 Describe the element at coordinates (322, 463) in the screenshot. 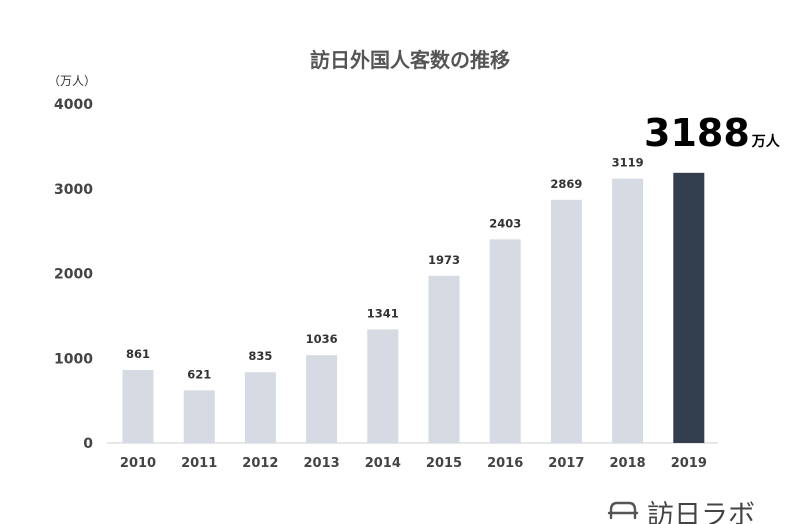

I see `x-tick-label: 2013` at that location.